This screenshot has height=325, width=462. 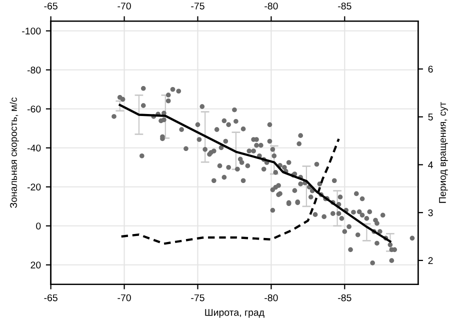 What do you see at coordinates (51, 6) in the screenshot?
I see `x2-tick-label: -65` at bounding box center [51, 6].